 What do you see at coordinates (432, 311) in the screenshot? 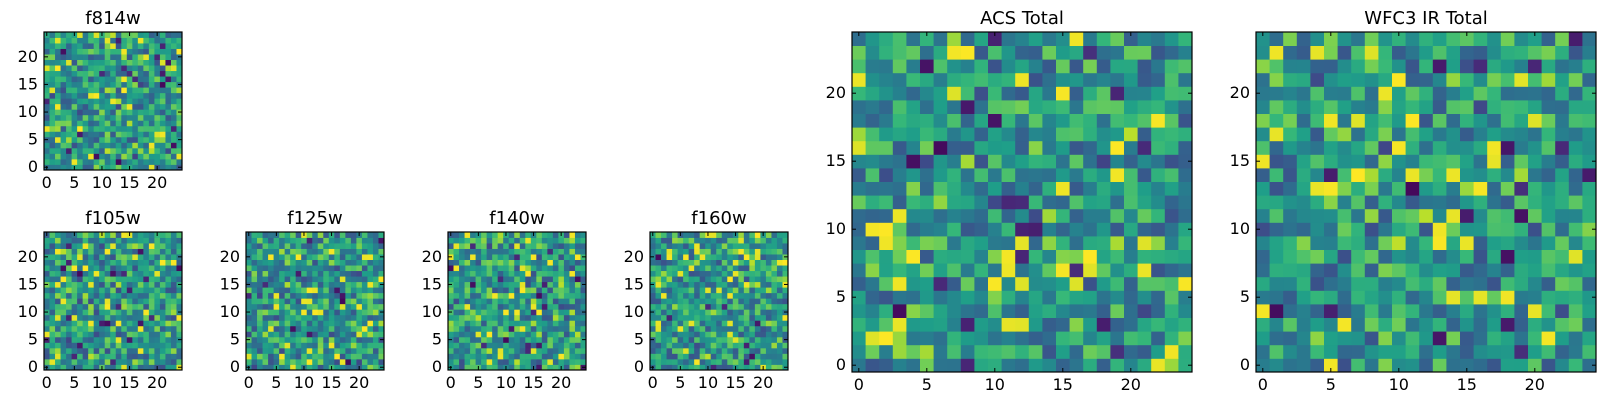
I see `y-tick-label: 10` at bounding box center [432, 311].